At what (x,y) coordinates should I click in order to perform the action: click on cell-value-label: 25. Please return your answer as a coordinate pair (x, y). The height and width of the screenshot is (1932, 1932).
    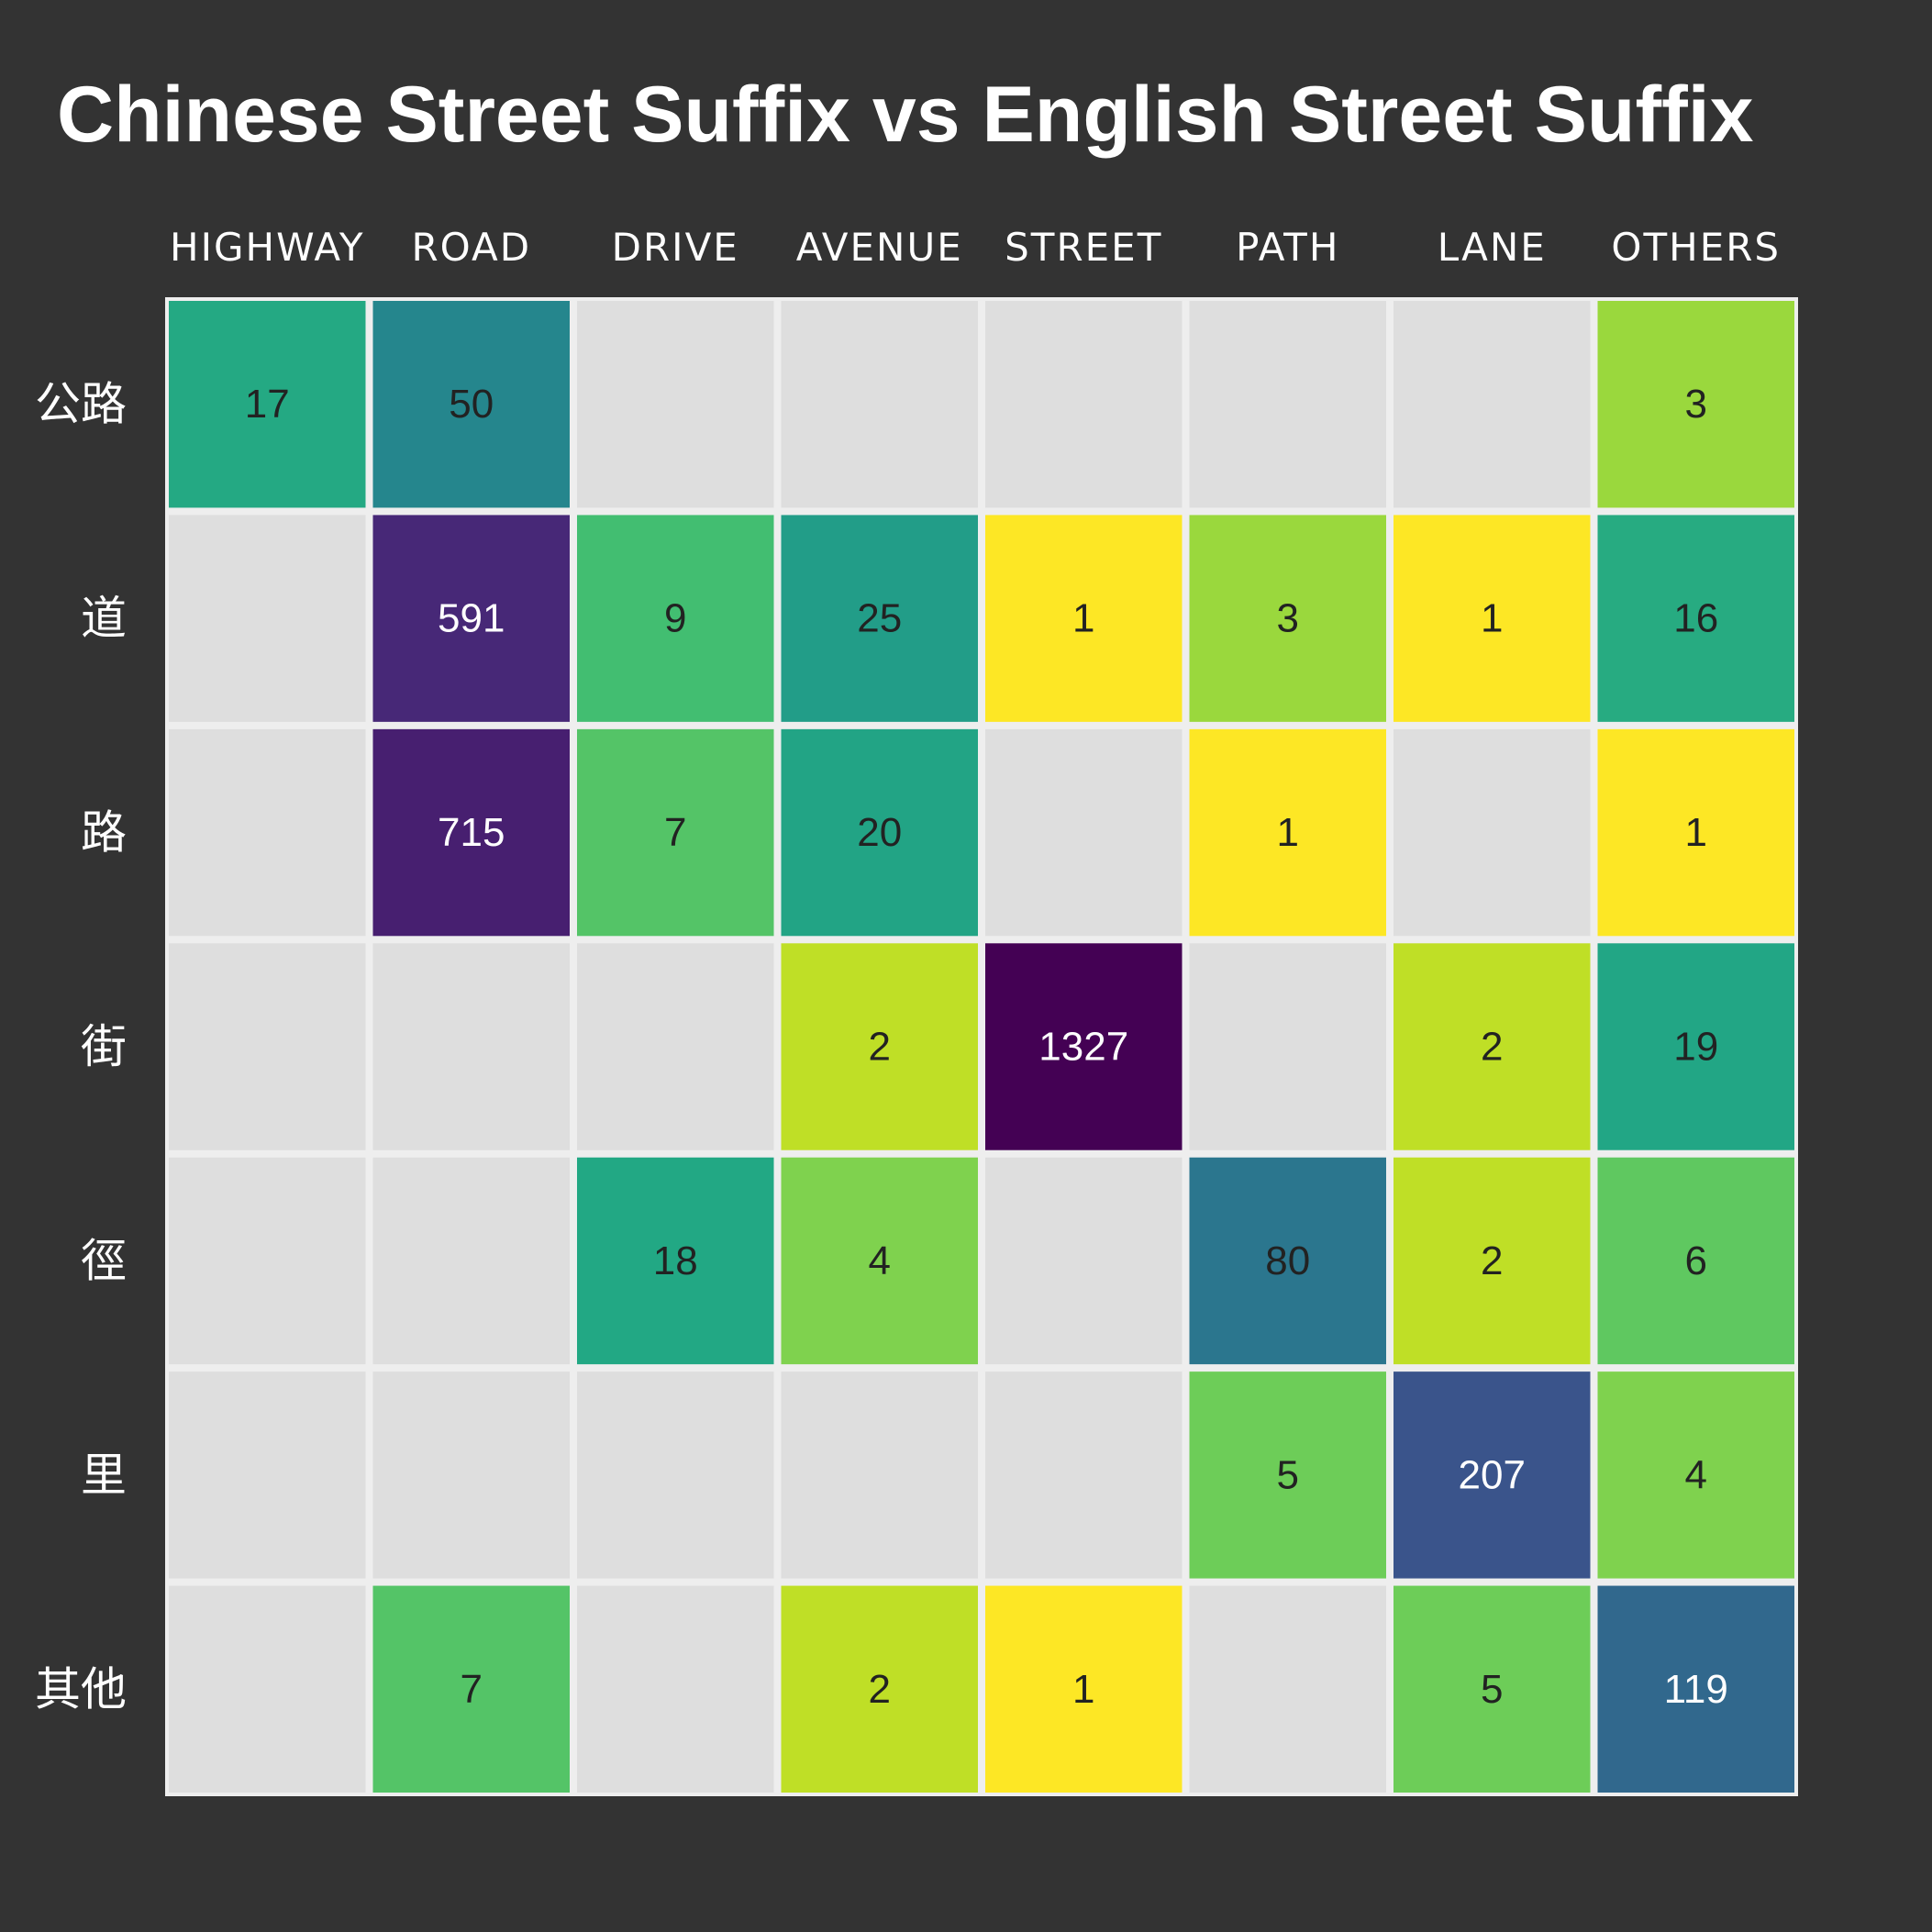
    Looking at the image, I should click on (879, 618).